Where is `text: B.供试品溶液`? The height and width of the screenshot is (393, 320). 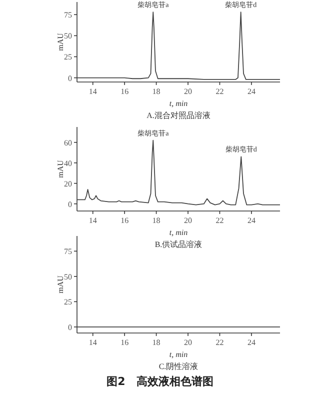 text: B.供试品溶液 is located at coordinates (178, 244).